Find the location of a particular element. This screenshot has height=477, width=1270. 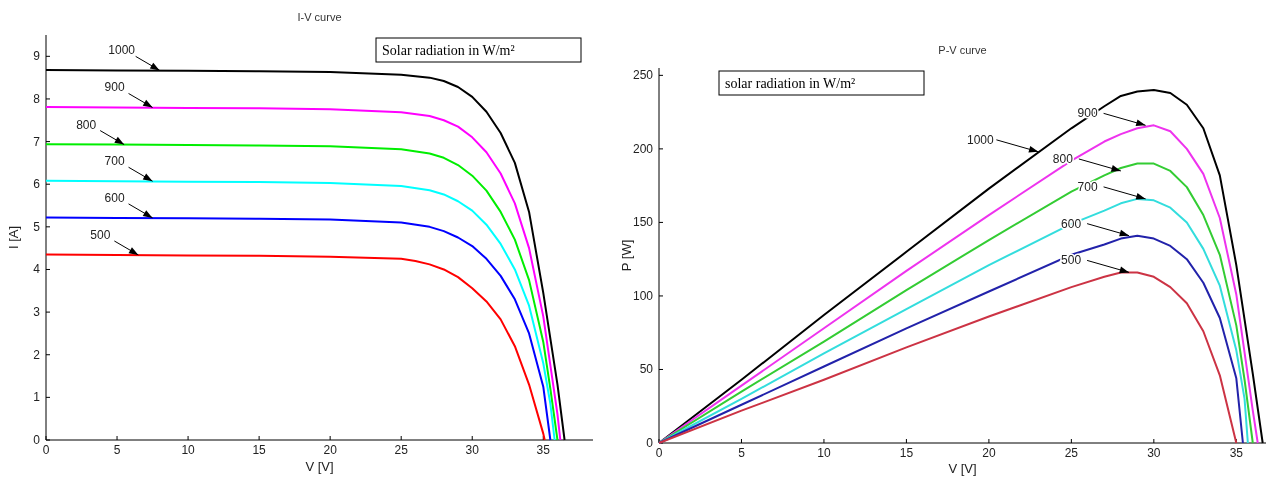

y-tick-label: 1 is located at coordinates (37, 397).